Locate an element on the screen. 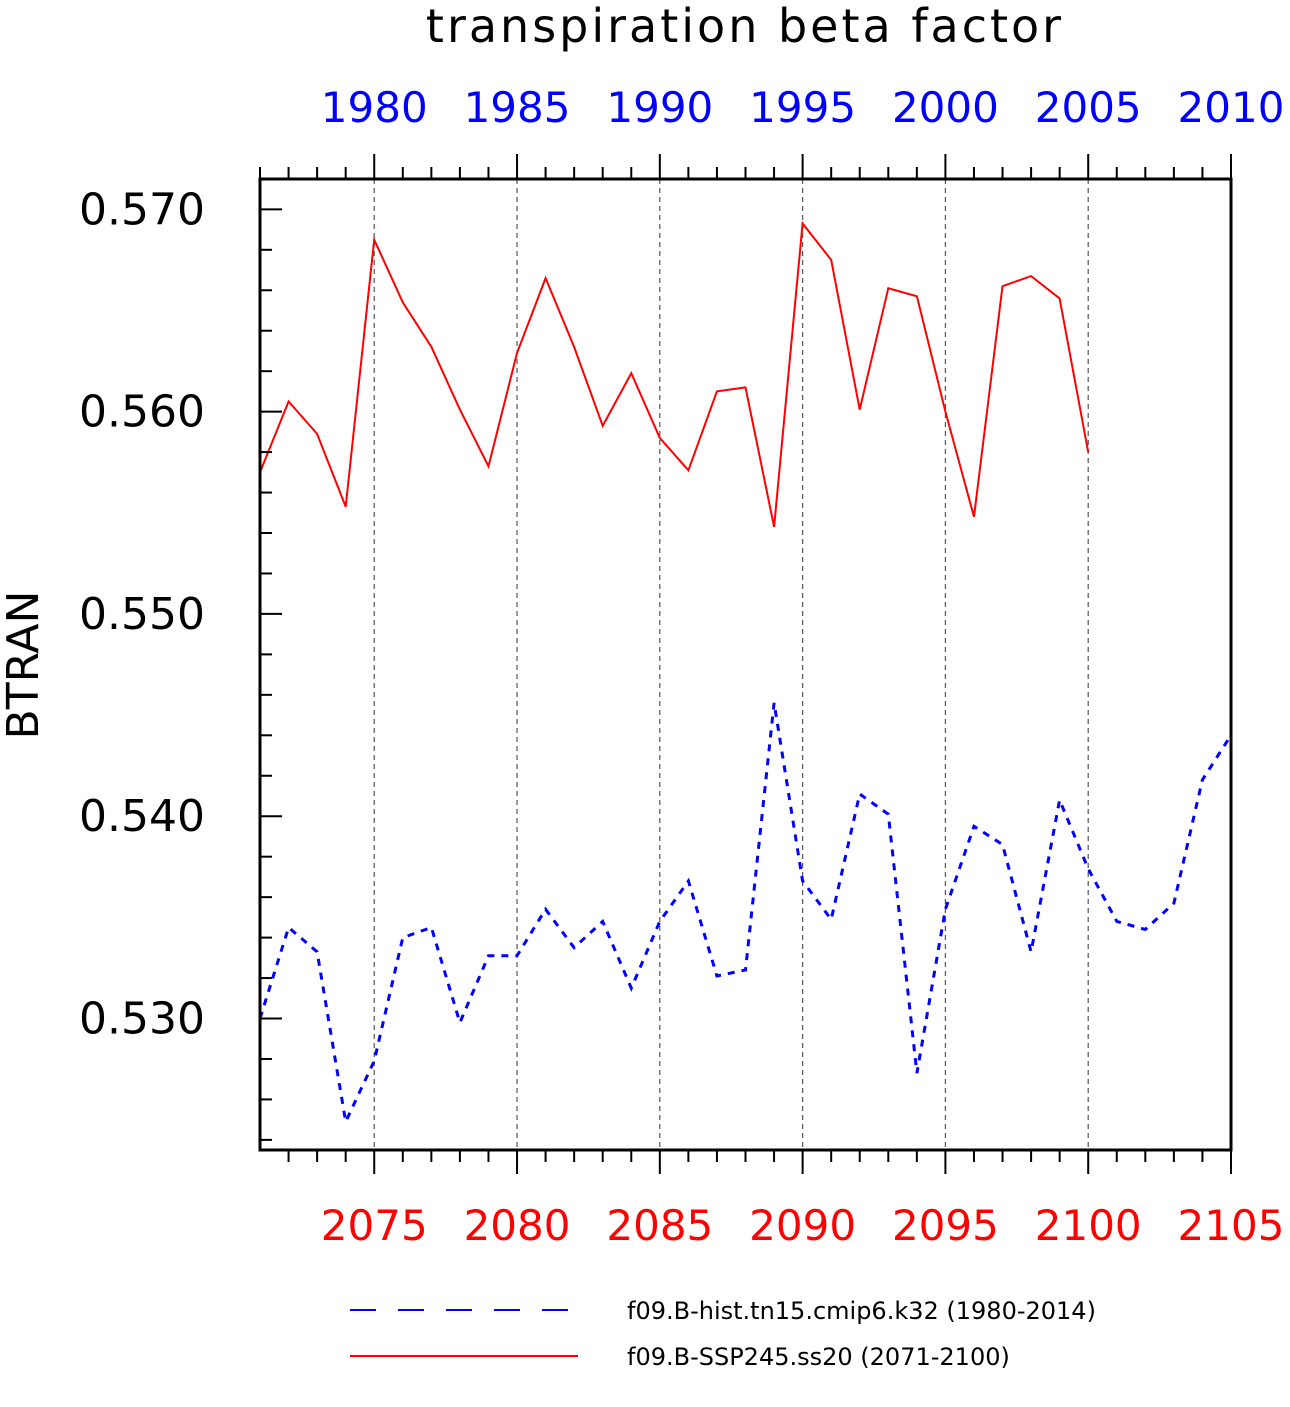 This screenshot has height=1407, width=1290. chart-title: transpiration beta factor is located at coordinates (745, 26).